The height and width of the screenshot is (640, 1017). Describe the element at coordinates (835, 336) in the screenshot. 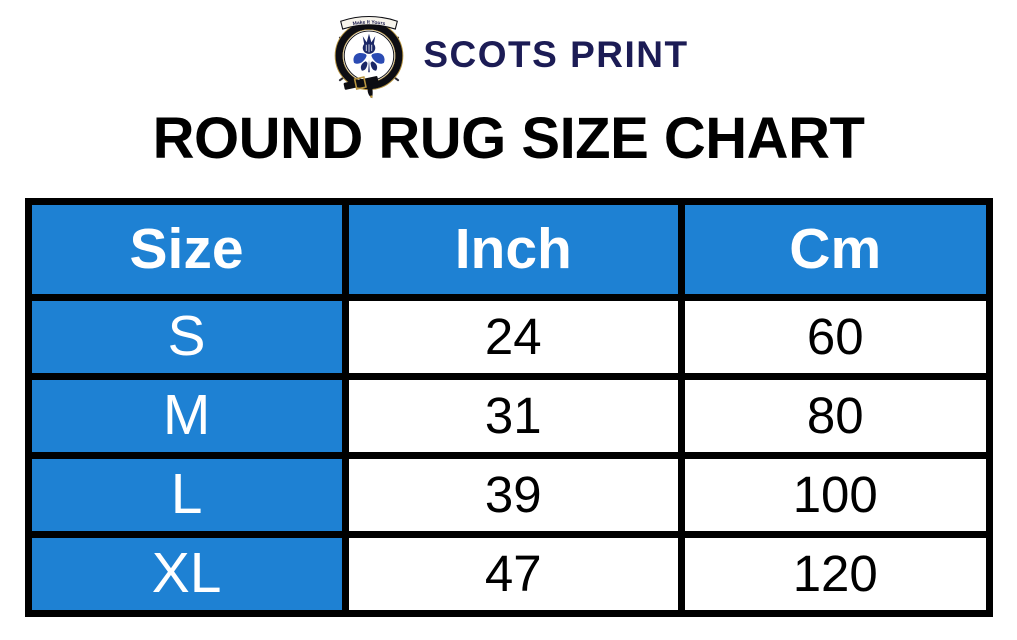

I see `cm-value: 60` at that location.